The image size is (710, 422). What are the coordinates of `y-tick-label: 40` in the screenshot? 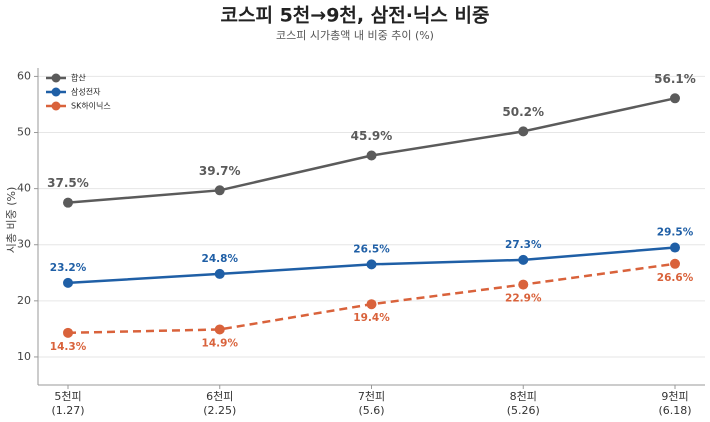 It's located at (24, 188).